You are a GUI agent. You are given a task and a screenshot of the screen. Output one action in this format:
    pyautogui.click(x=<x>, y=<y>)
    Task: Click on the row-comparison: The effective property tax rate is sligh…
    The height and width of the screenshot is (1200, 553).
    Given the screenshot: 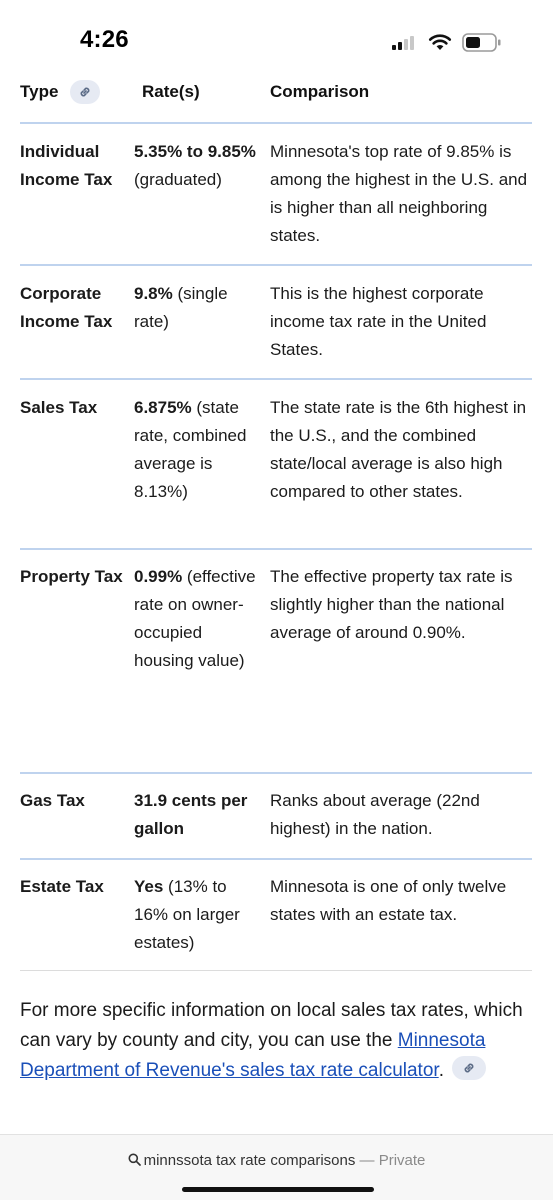 What is the action you would take?
    pyautogui.click(x=391, y=604)
    